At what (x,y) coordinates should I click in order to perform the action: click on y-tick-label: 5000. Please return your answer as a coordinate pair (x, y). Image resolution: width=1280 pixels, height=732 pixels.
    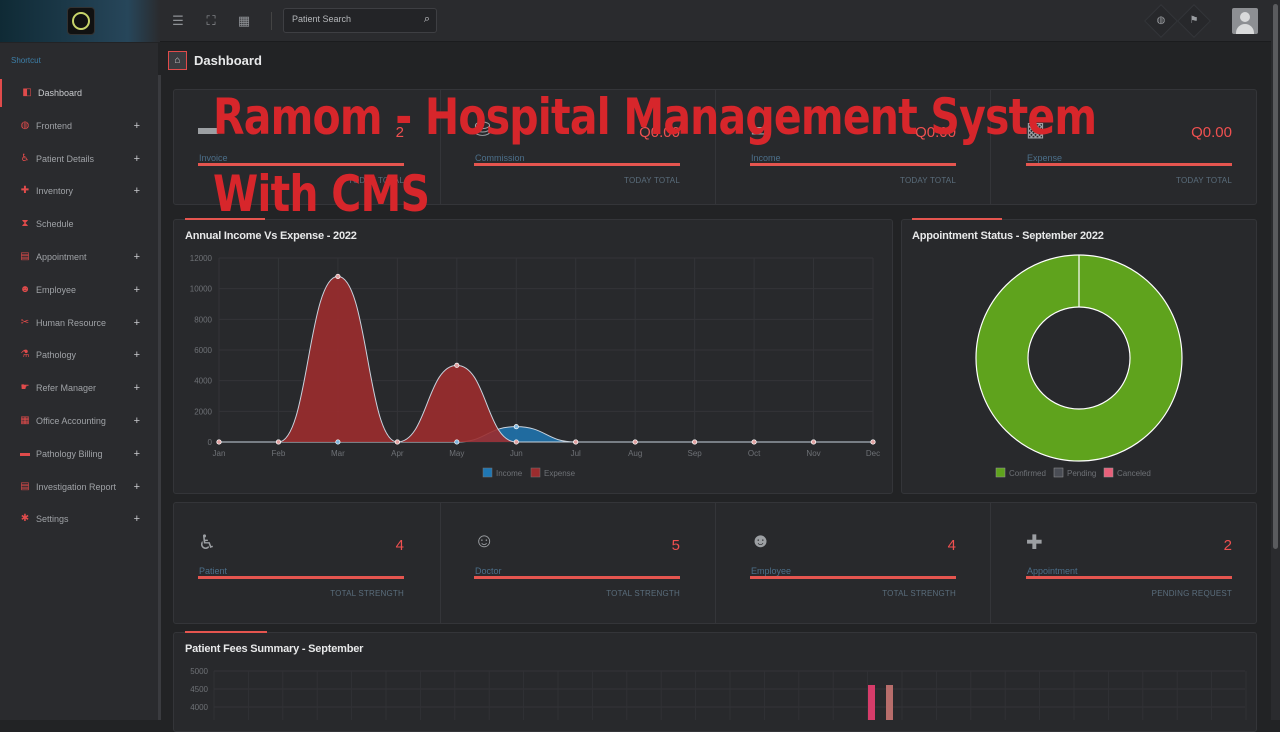
    Looking at the image, I should click on (199, 671).